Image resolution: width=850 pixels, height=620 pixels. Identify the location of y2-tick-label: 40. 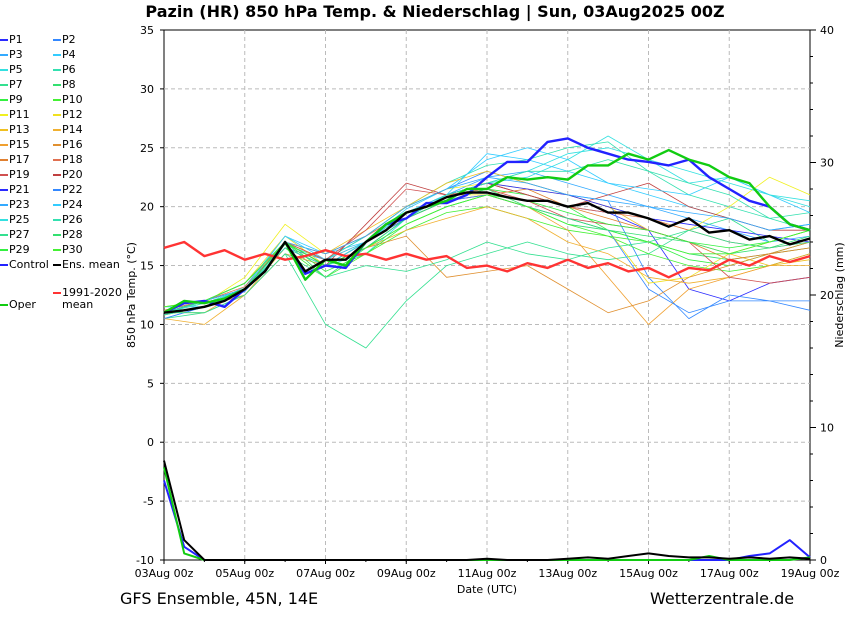
(827, 30).